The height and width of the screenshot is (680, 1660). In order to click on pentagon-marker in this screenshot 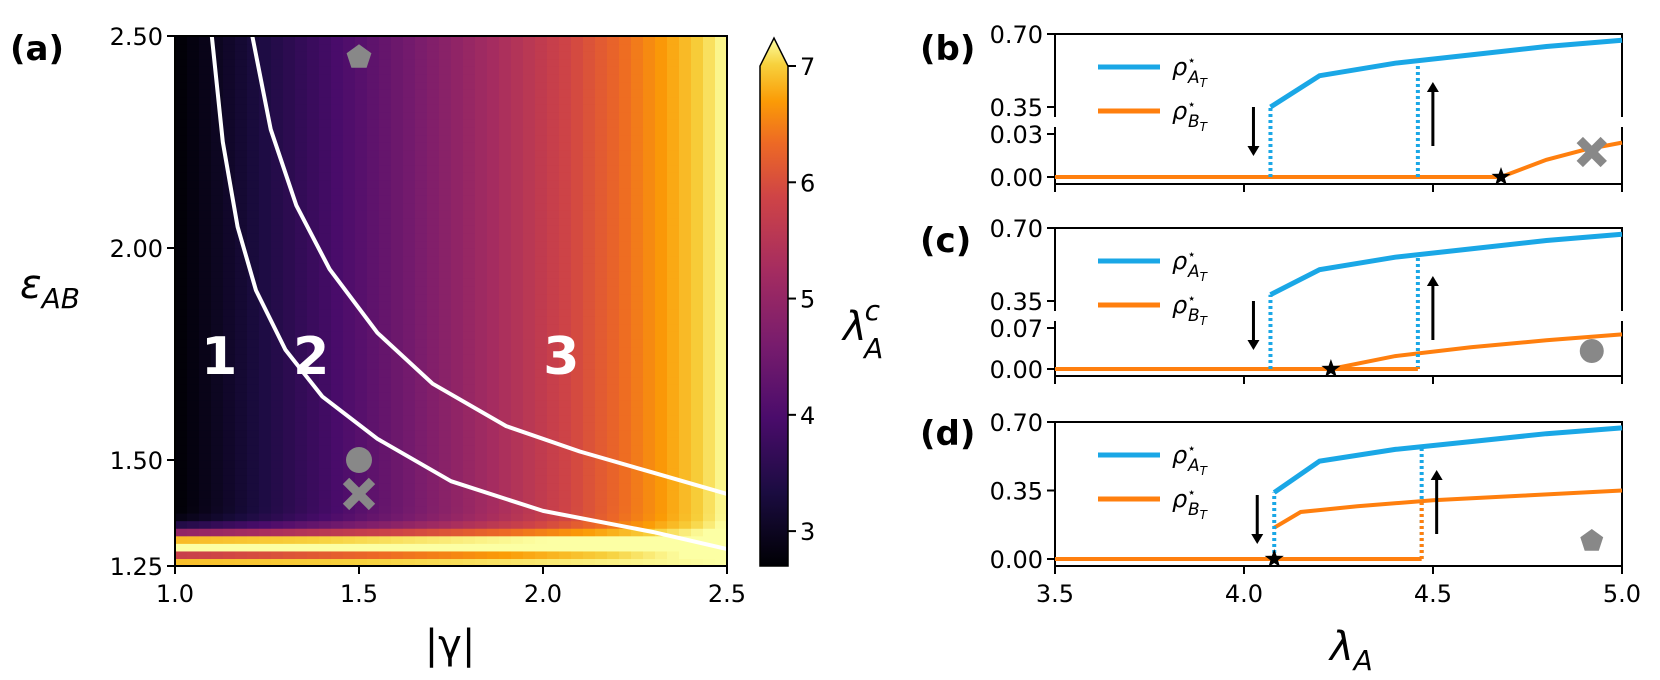, I will do `click(1592, 540)`.